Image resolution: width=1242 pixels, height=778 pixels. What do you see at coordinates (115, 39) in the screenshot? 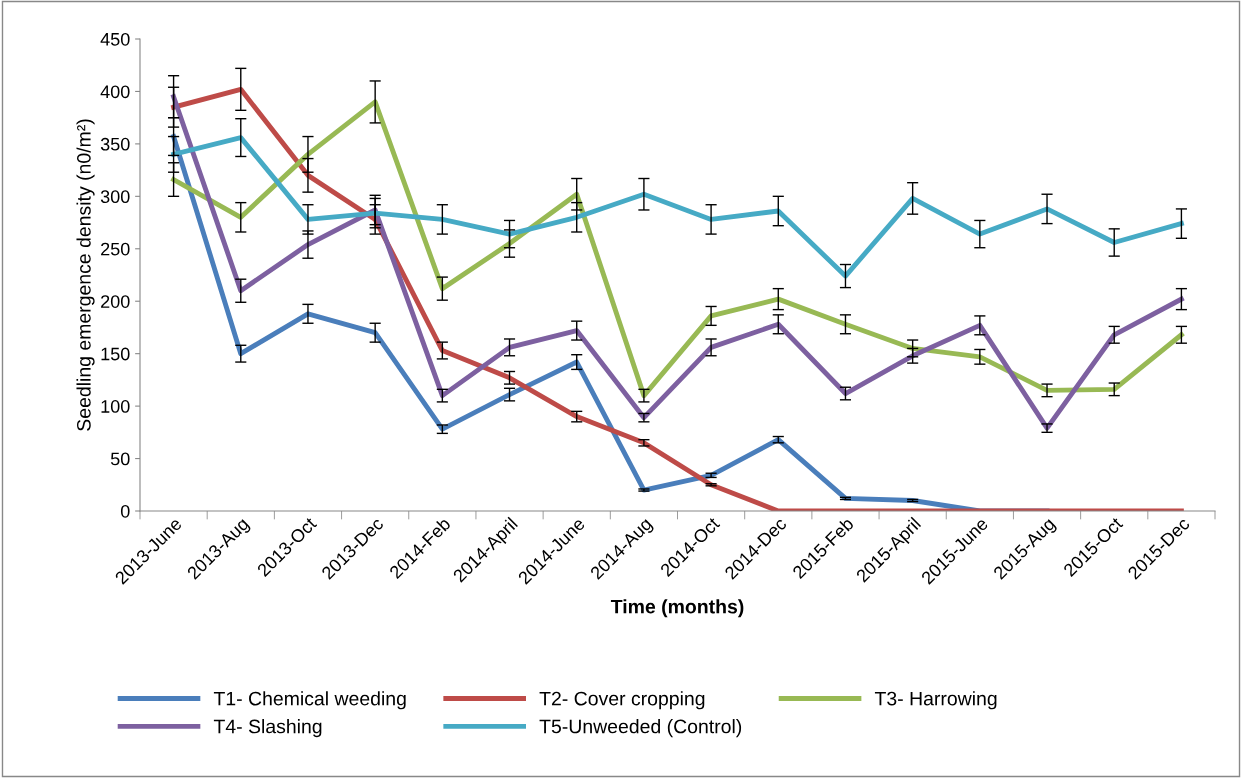
I see `y-tick-label: 450` at bounding box center [115, 39].